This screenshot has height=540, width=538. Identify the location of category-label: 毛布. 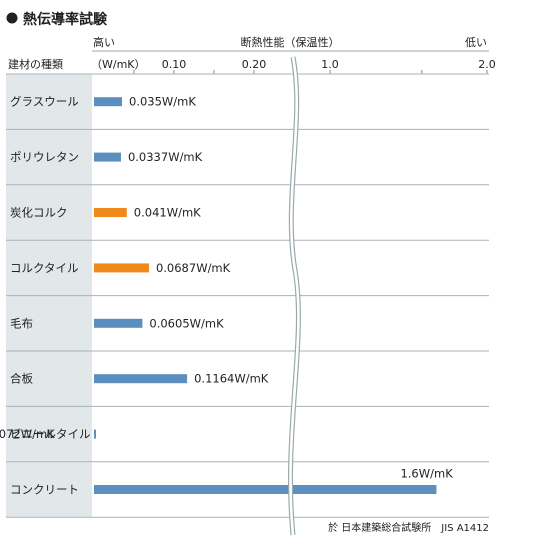
(21, 323).